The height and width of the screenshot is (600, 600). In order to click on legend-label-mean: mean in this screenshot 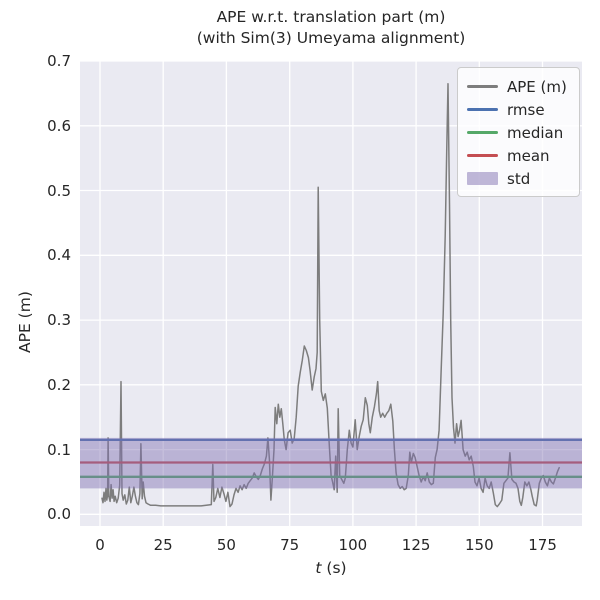, I will do `click(528, 155)`.